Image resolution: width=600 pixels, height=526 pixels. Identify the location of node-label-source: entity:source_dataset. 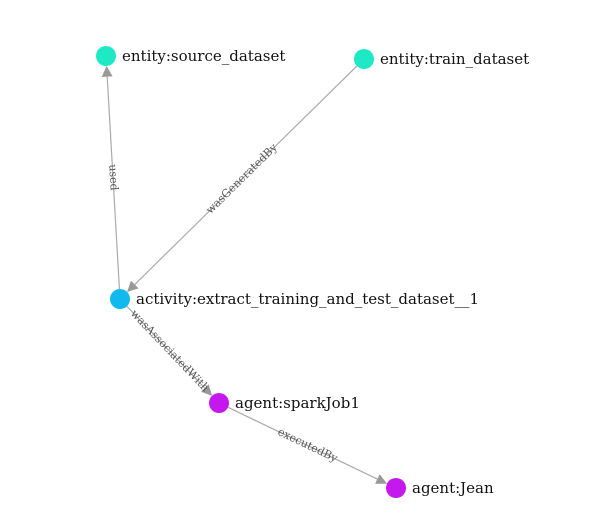
(203, 56).